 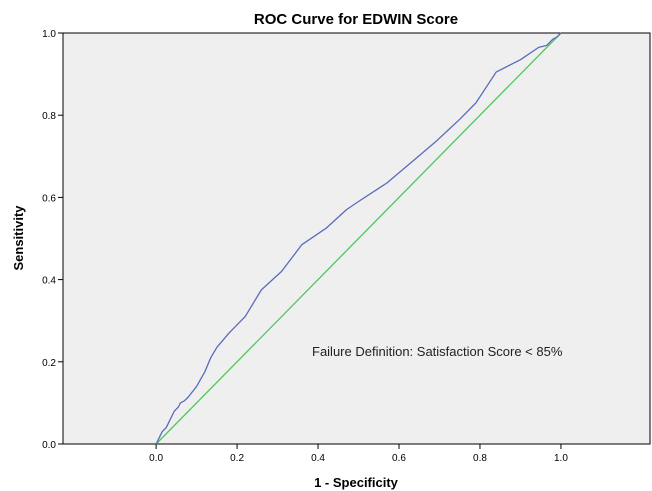 What do you see at coordinates (480, 458) in the screenshot?
I see `x-tick-label: 0.8` at bounding box center [480, 458].